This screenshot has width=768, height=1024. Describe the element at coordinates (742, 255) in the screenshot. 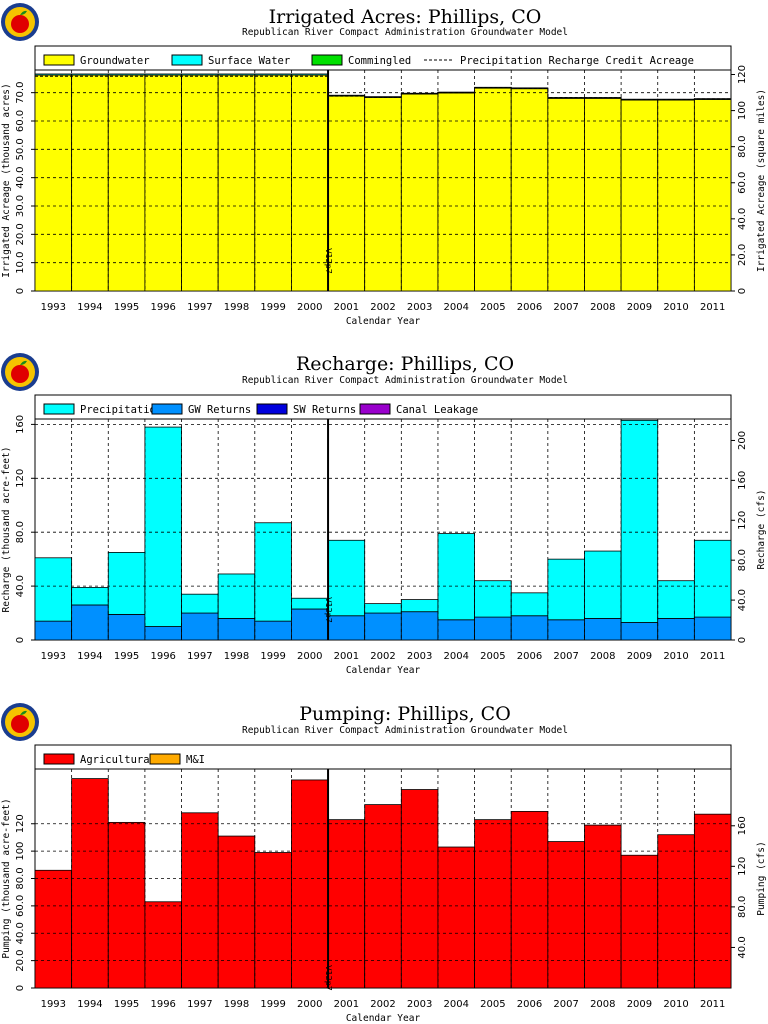

I see `y-right-tick-label: 20.0` at that location.